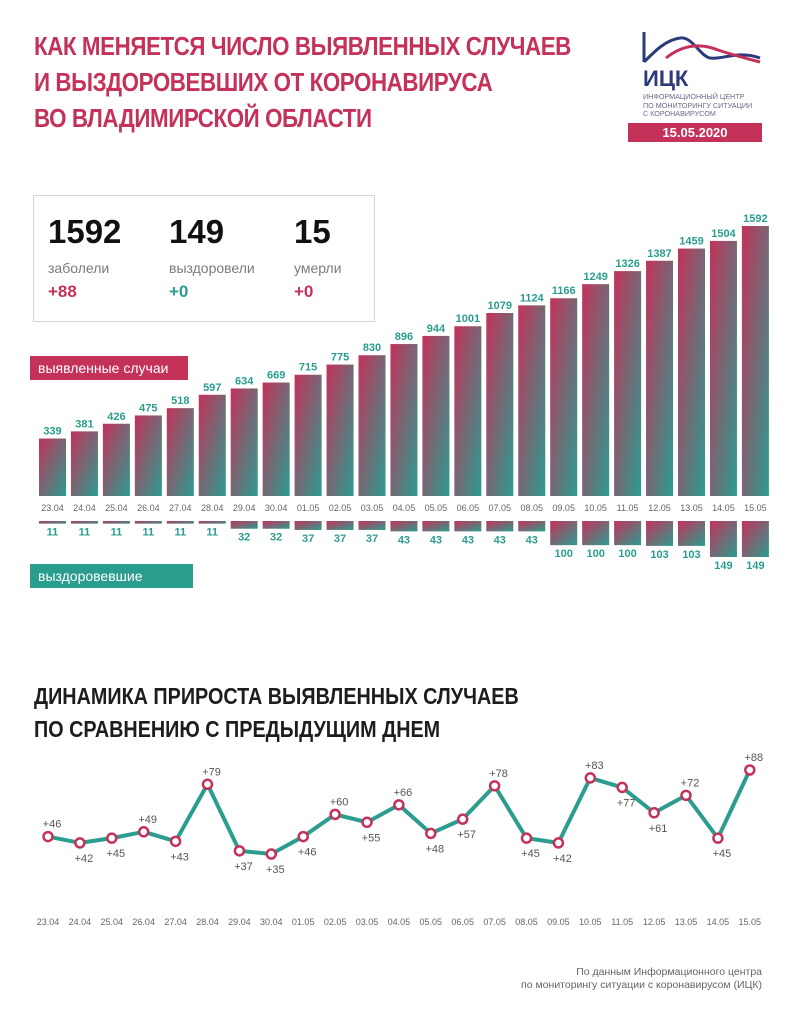 Image resolution: width=794 pixels, height=1024 pixels. What do you see at coordinates (180, 508) in the screenshot?
I see `date-tick-label: 27.04` at bounding box center [180, 508].